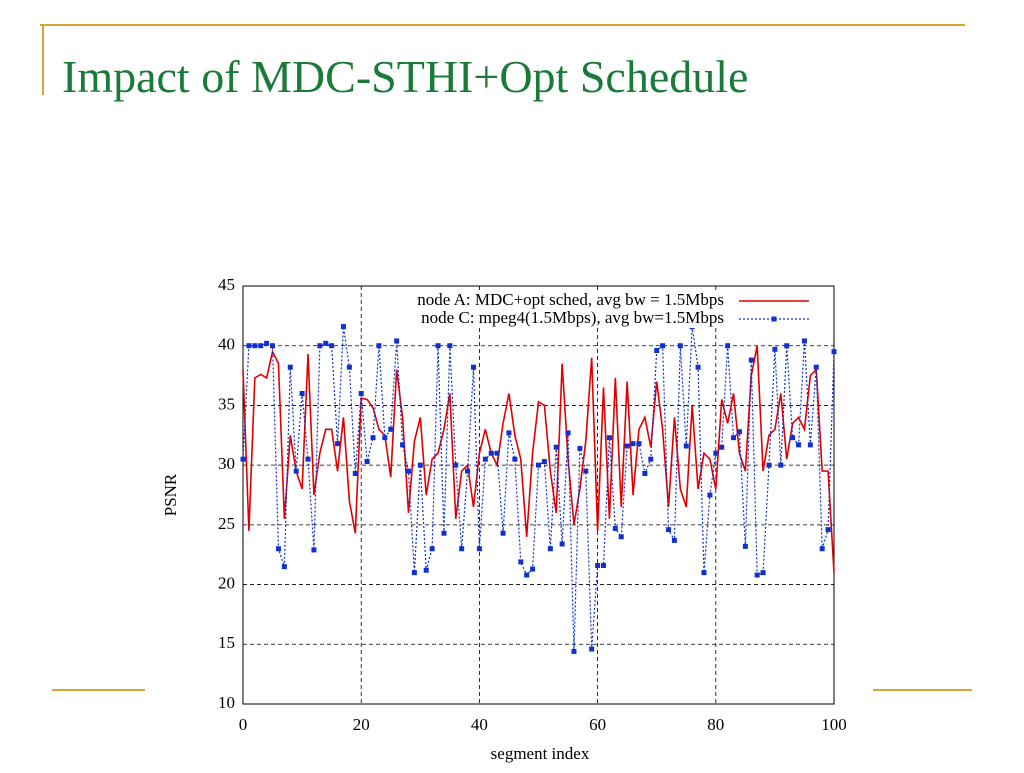 The height and width of the screenshot is (773, 1024). I want to click on y-tick-label: 10, so click(226, 702).